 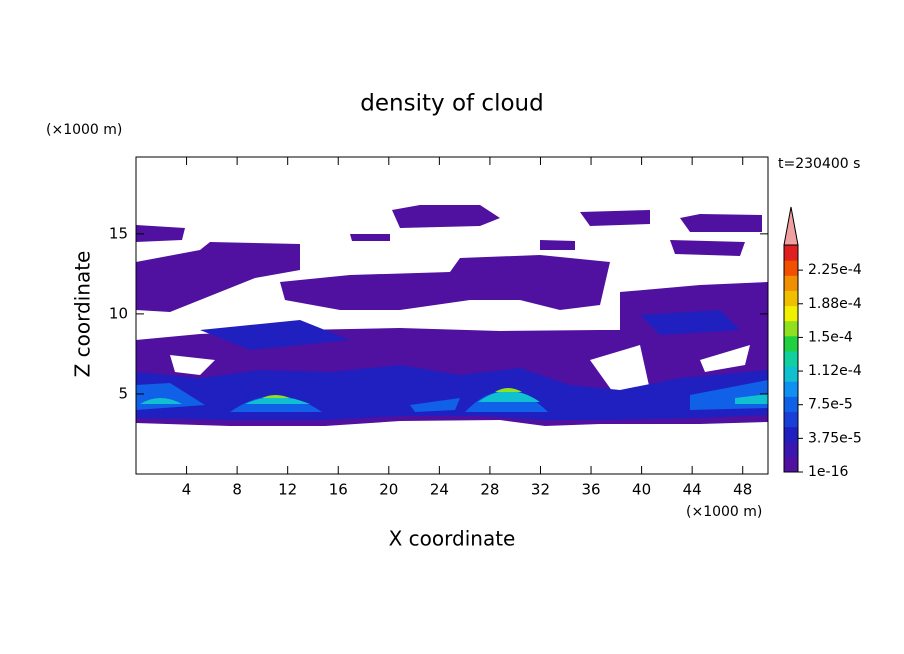 What do you see at coordinates (791, 226) in the screenshot?
I see `colorbar-extend` at bounding box center [791, 226].